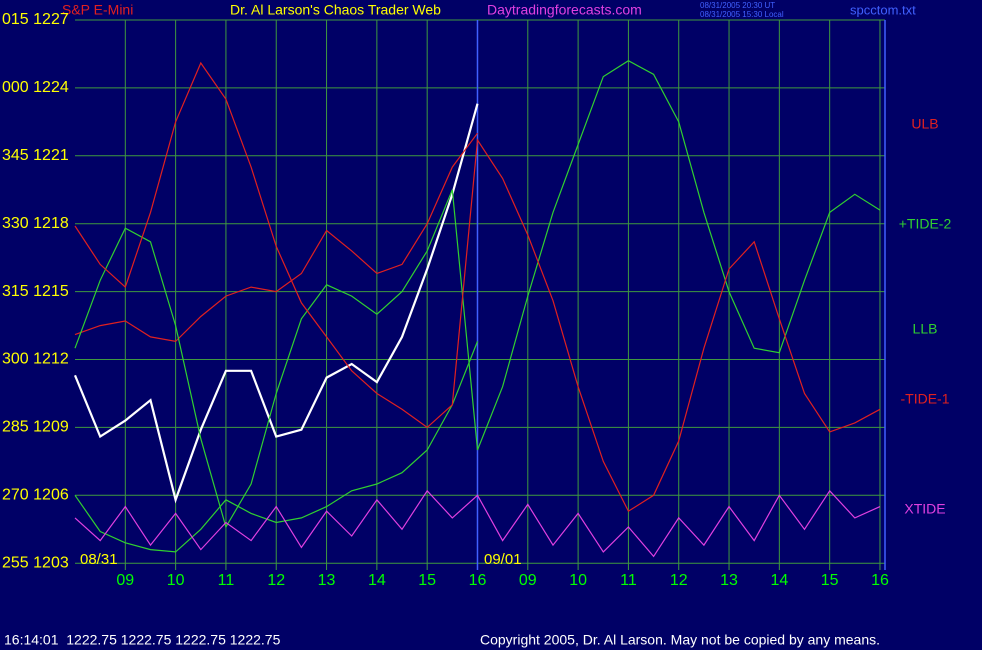 This screenshot has height=650, width=982. What do you see at coordinates (925, 224) in the screenshot?
I see `legend-label: +TIDE-2` at bounding box center [925, 224].